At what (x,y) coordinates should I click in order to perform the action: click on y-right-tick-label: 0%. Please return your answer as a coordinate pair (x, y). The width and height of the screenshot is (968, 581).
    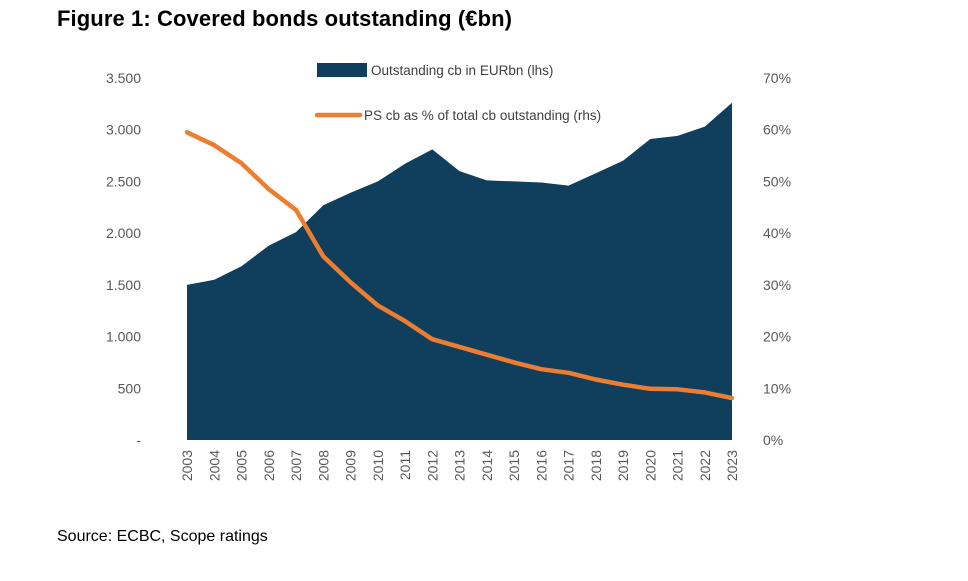
    Looking at the image, I should click on (773, 440).